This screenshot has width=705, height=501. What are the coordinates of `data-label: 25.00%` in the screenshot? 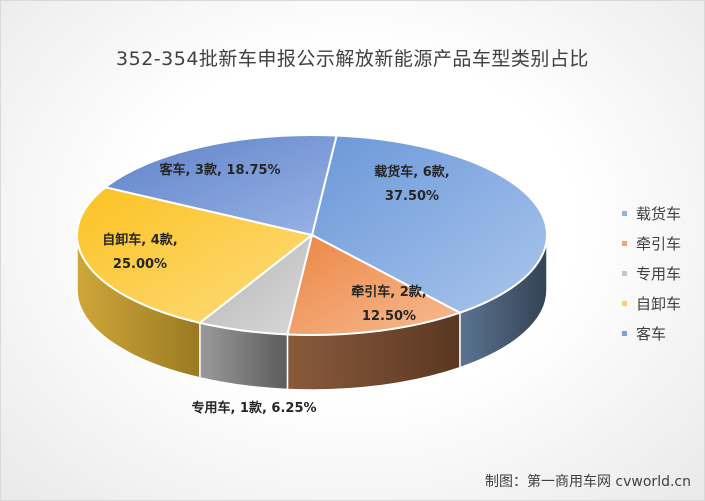 It's located at (140, 264).